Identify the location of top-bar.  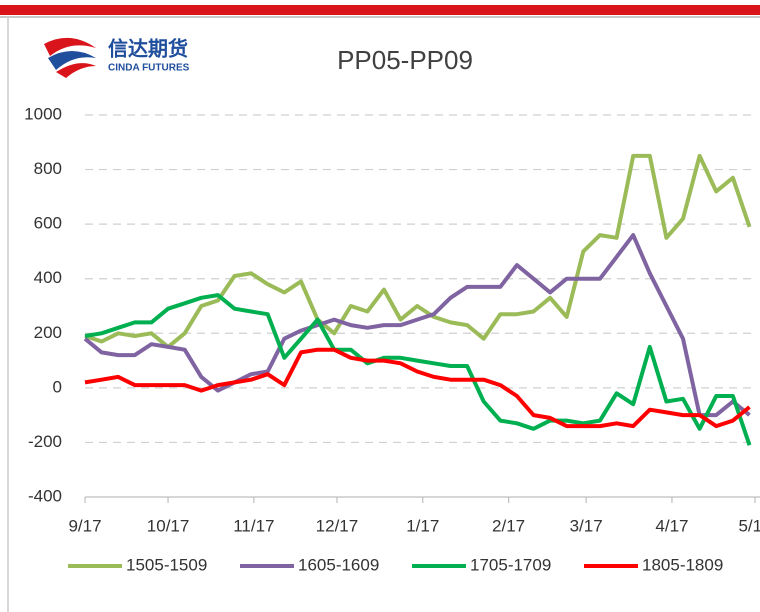
(380, 10).